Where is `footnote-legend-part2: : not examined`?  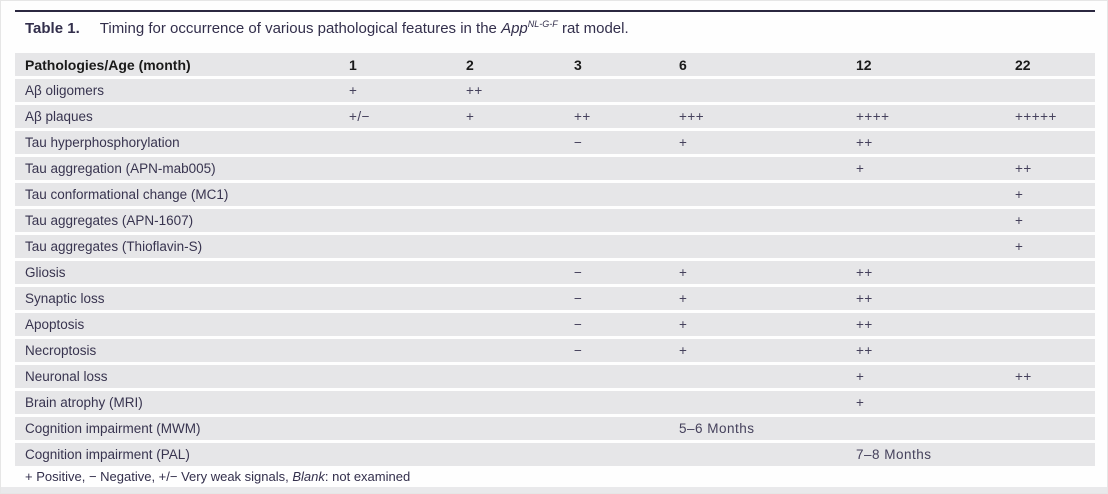
footnote-legend-part2: : not examined is located at coordinates (367, 476).